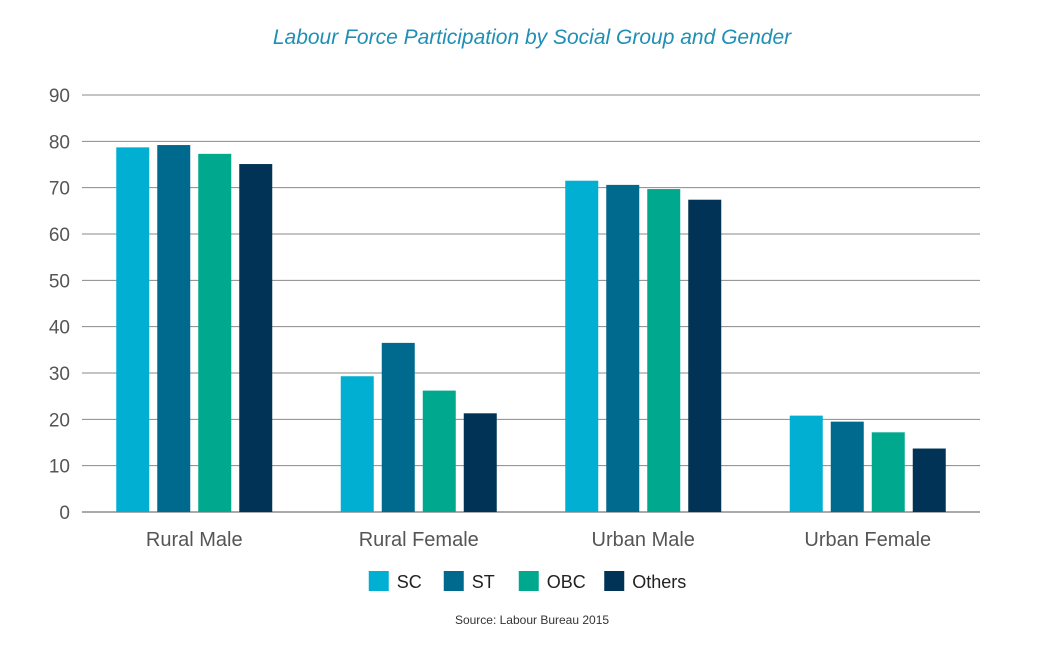  I want to click on x-category-label: Urban Female, so click(867, 540).